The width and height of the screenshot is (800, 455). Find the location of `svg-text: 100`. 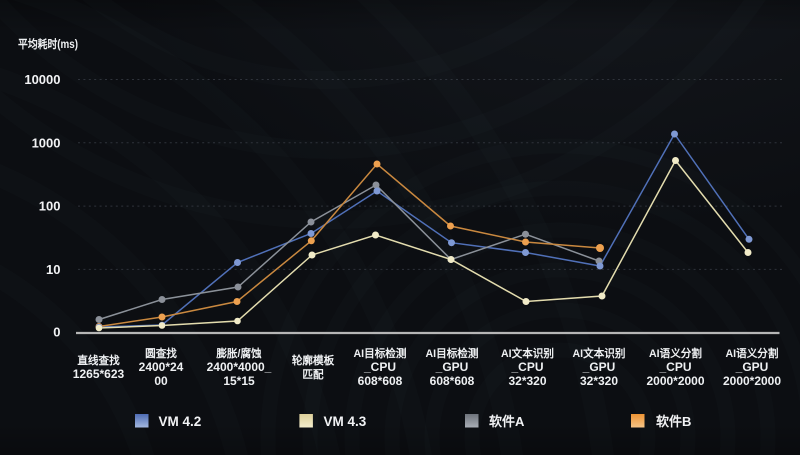

svg-text: 100 is located at coordinates (50, 206).